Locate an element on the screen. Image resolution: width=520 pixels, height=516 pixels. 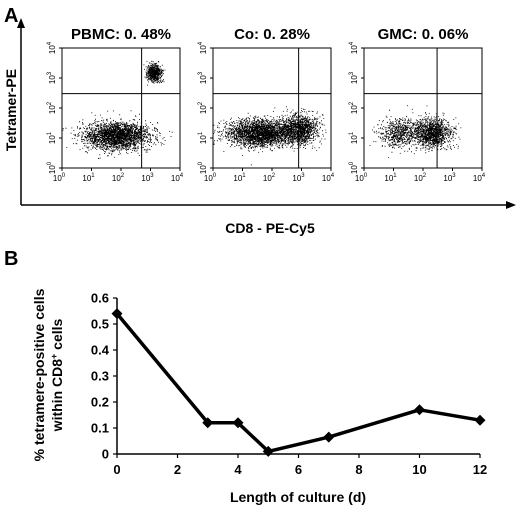
panel-b-label: B is located at coordinates (11, 259).